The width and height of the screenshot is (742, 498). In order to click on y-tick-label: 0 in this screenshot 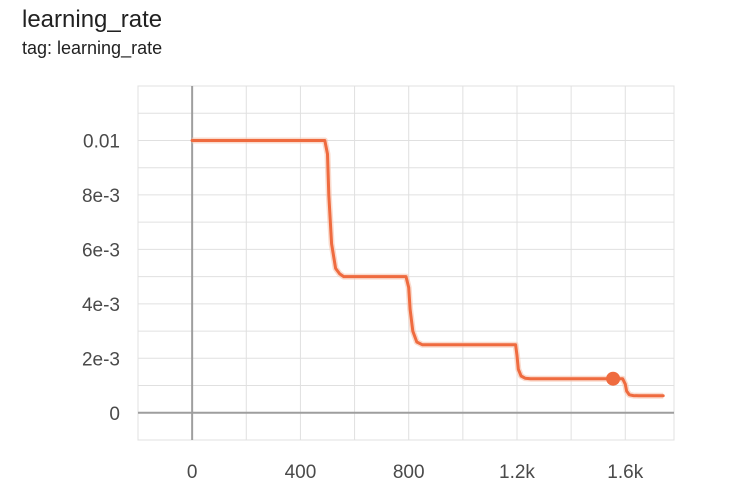, I will do `click(114, 414)`.